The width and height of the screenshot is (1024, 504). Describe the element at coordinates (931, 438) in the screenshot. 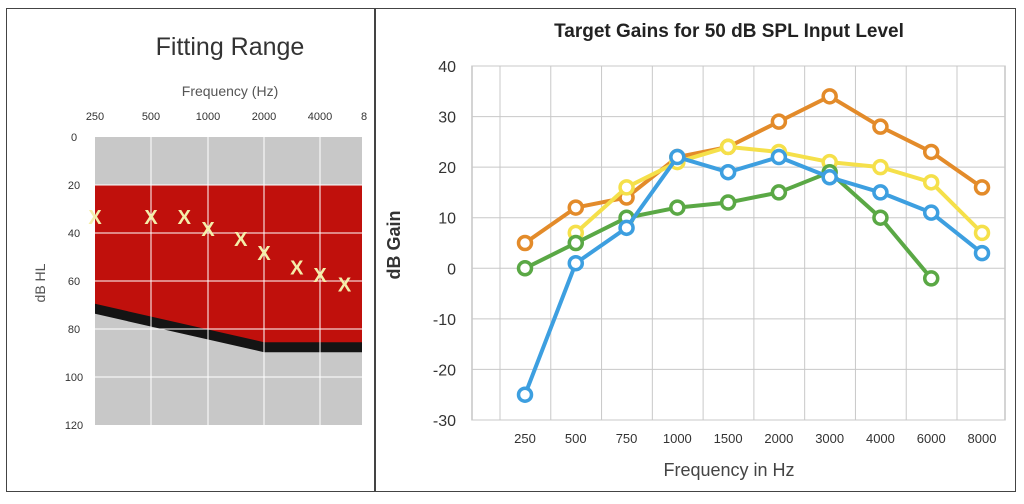

I see `x-tick-label: 6000` at that location.